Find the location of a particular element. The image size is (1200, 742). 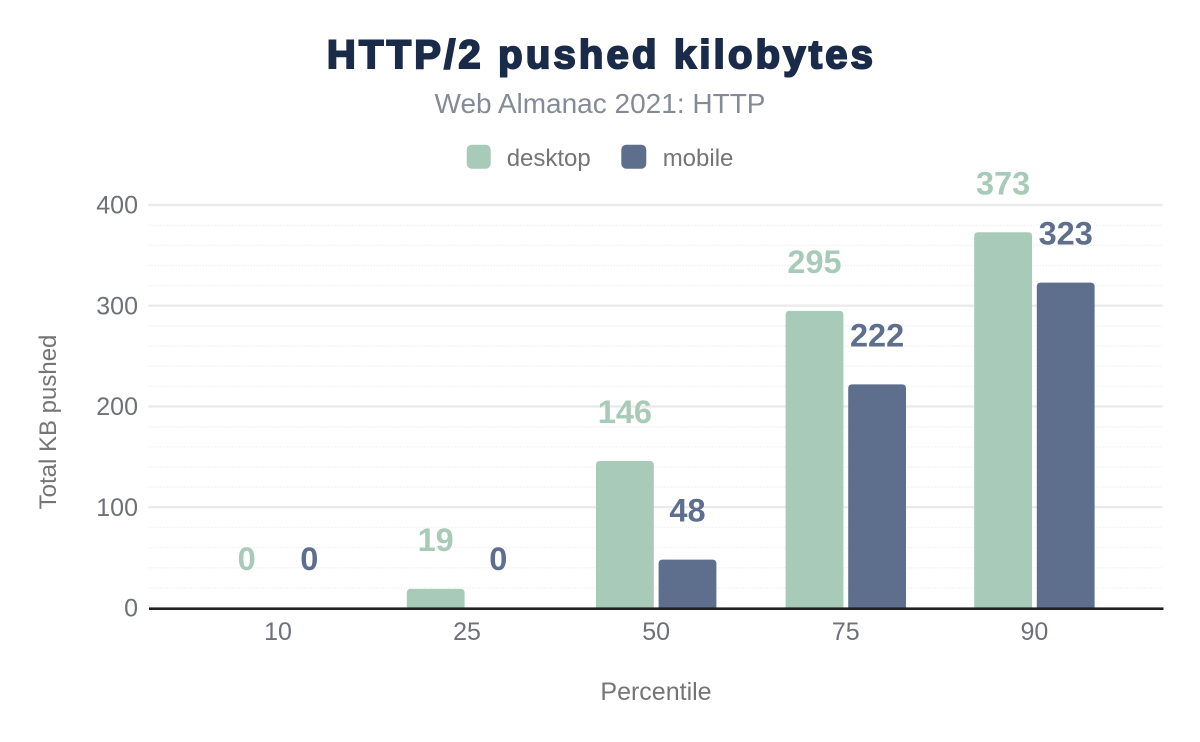

svg-text: Web Almanac 2021: HTTP is located at coordinates (600, 103).